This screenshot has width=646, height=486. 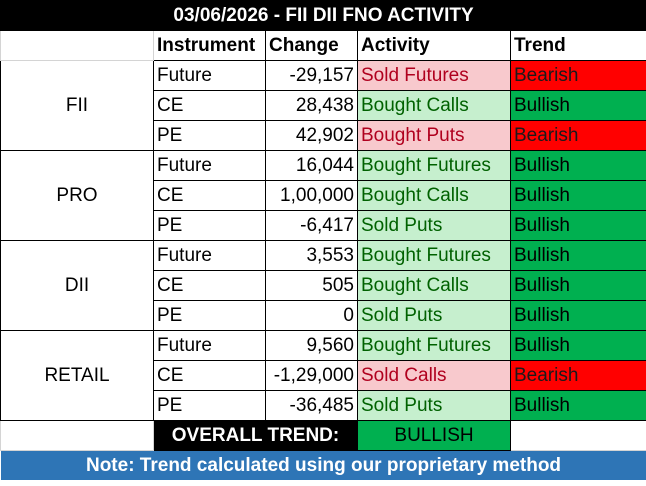 I want to click on table-row: PE 42,902 Bought Puts Bearish, so click(x=323, y=135).